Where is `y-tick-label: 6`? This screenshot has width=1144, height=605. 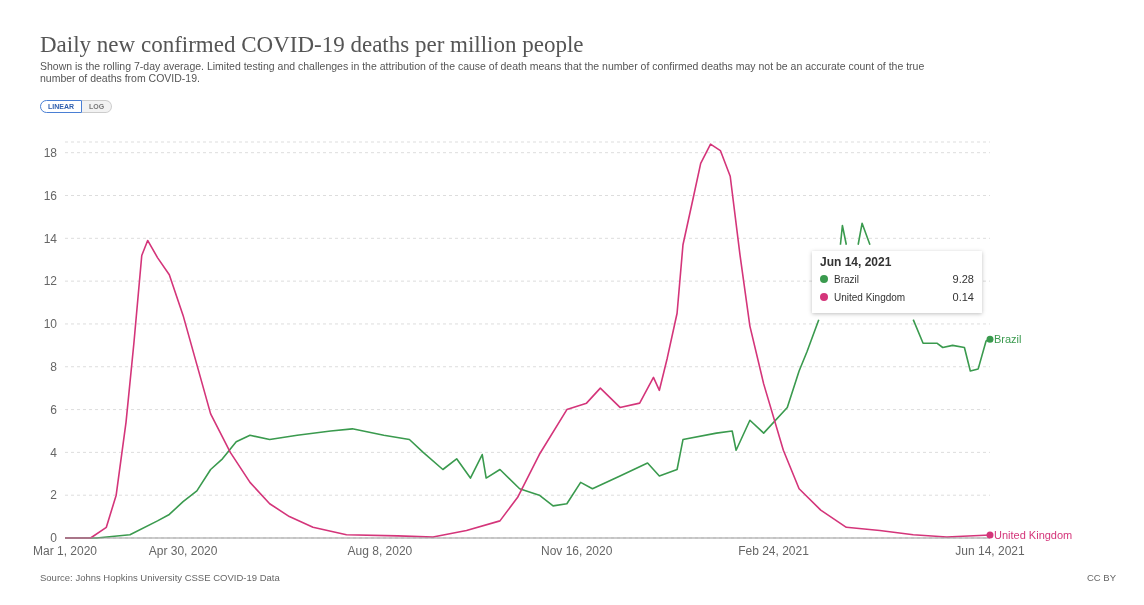
y-tick-label: 6 is located at coordinates (54, 409).